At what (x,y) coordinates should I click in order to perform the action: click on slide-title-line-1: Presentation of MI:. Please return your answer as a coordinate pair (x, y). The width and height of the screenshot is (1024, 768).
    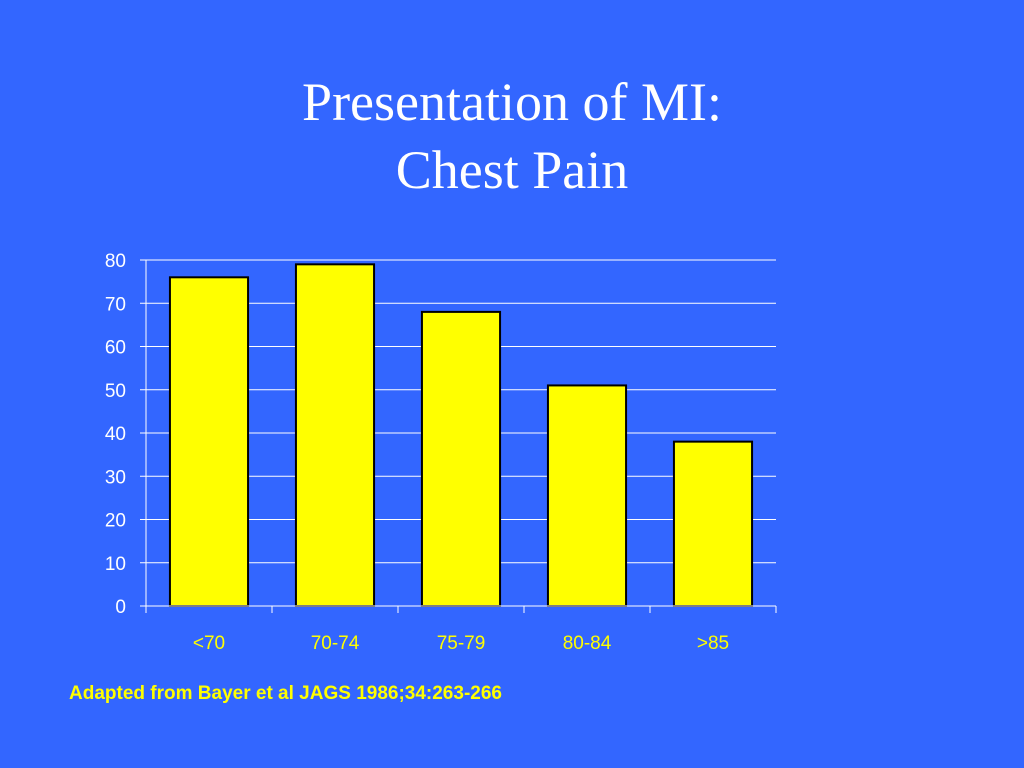
    Looking at the image, I should click on (512, 102).